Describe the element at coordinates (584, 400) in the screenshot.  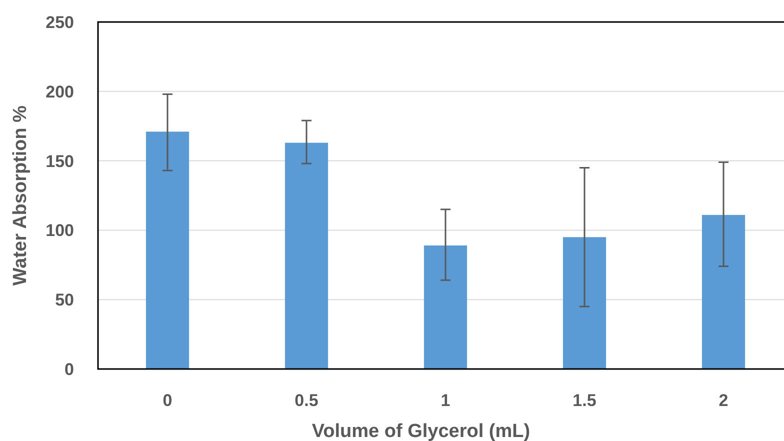
I see `x-tick-label: 1.5` at that location.